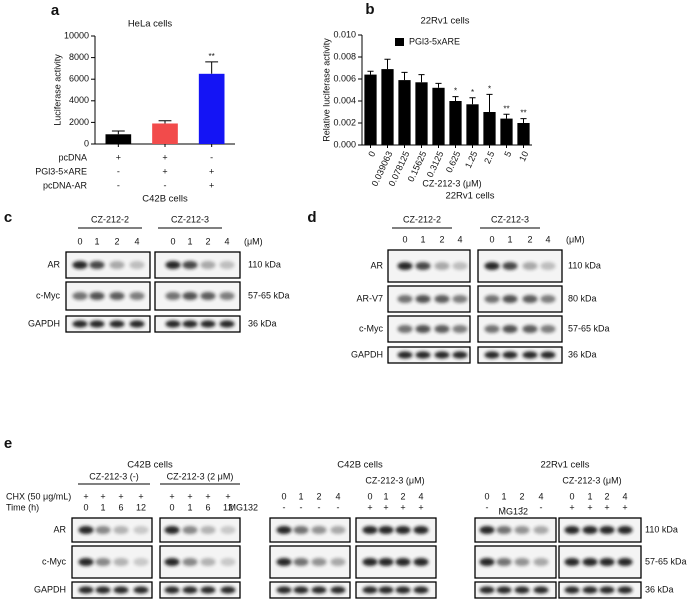  Describe the element at coordinates (564, 465) in the screenshot. I see `blot-title: 22Rv1 cells` at that location.